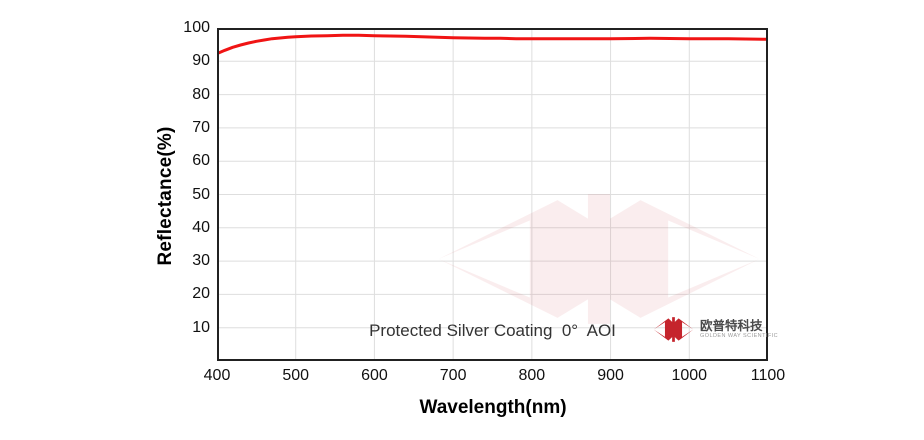  I want to click on x-axis-title: Wavelength(nm), so click(493, 407).